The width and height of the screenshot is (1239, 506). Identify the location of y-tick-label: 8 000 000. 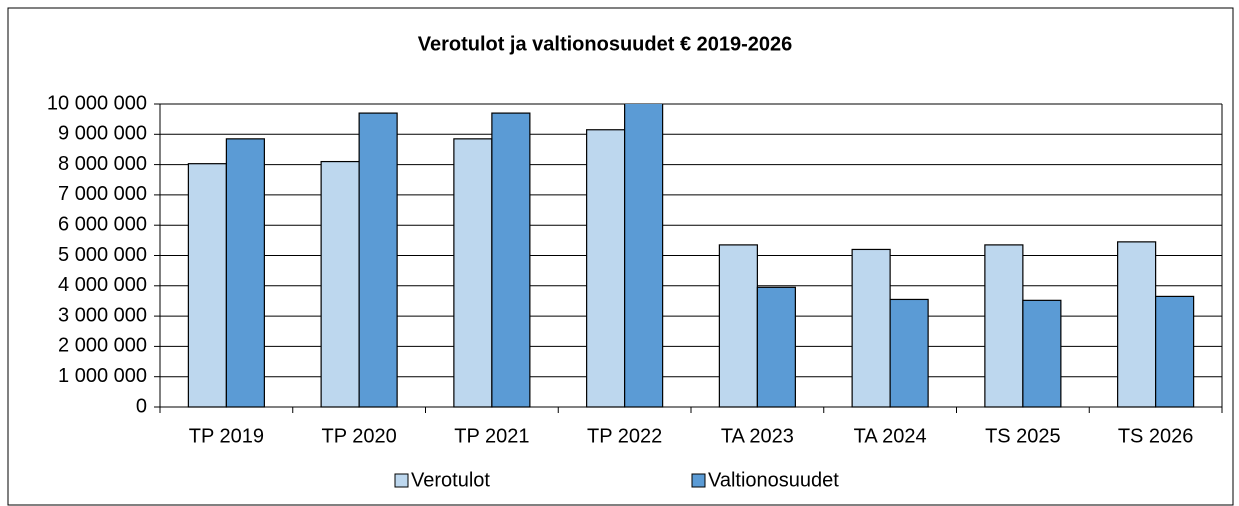
(102, 164).